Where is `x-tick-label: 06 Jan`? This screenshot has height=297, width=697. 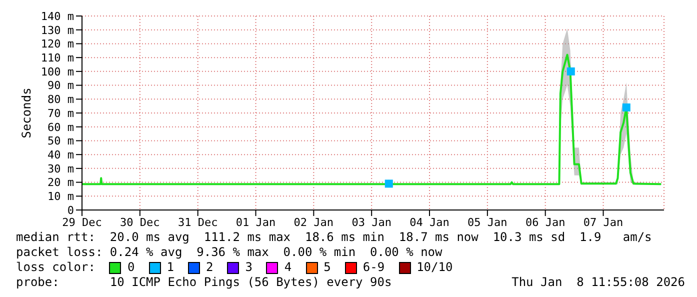 x-tick-label: 06 Jan is located at coordinates (545, 222).